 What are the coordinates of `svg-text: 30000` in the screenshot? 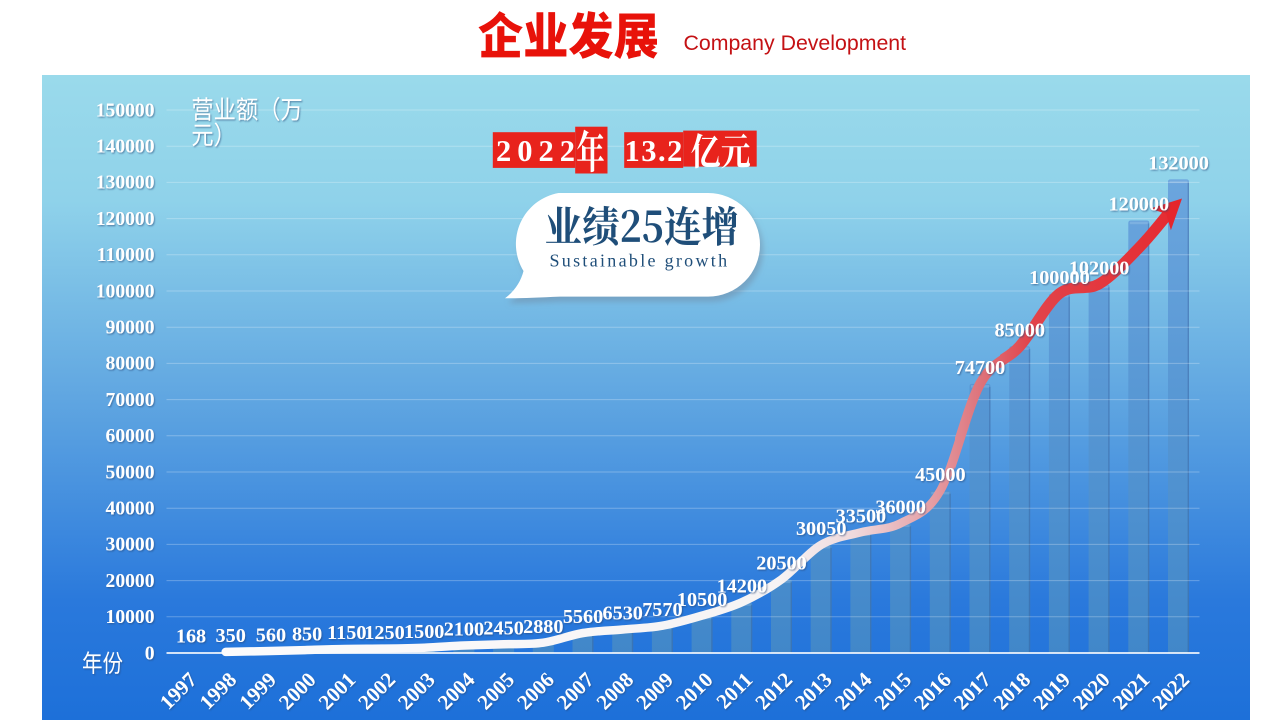 It's located at (130, 545).